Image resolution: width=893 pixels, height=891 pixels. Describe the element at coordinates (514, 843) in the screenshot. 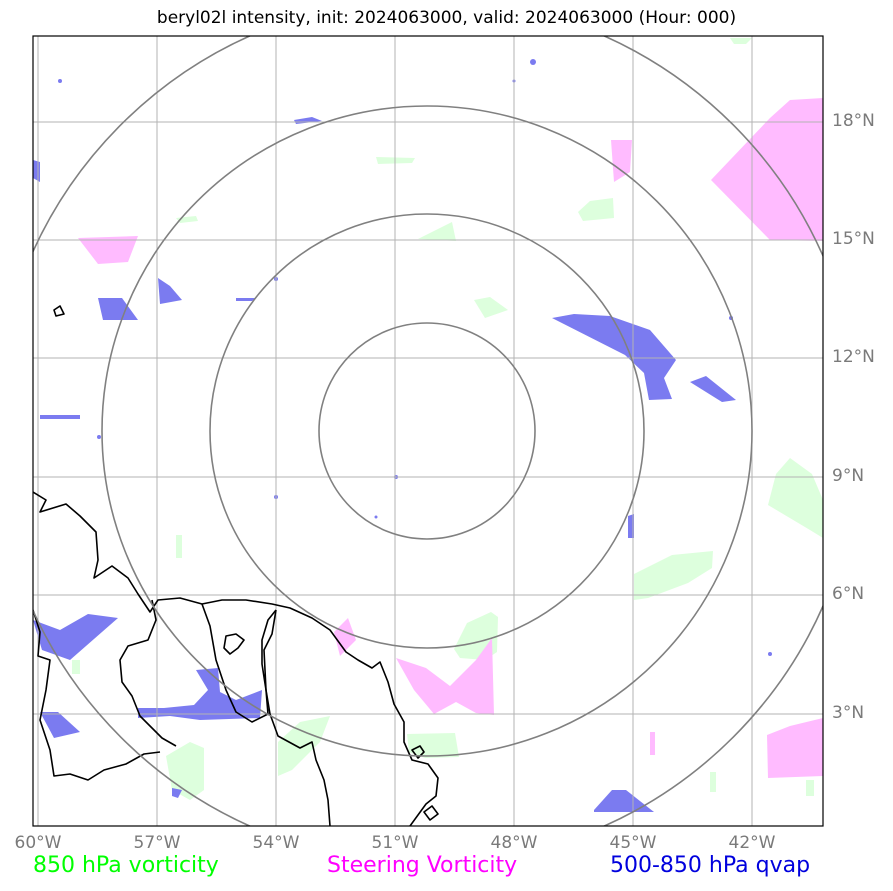

I see `lon-label: 48°W` at that location.